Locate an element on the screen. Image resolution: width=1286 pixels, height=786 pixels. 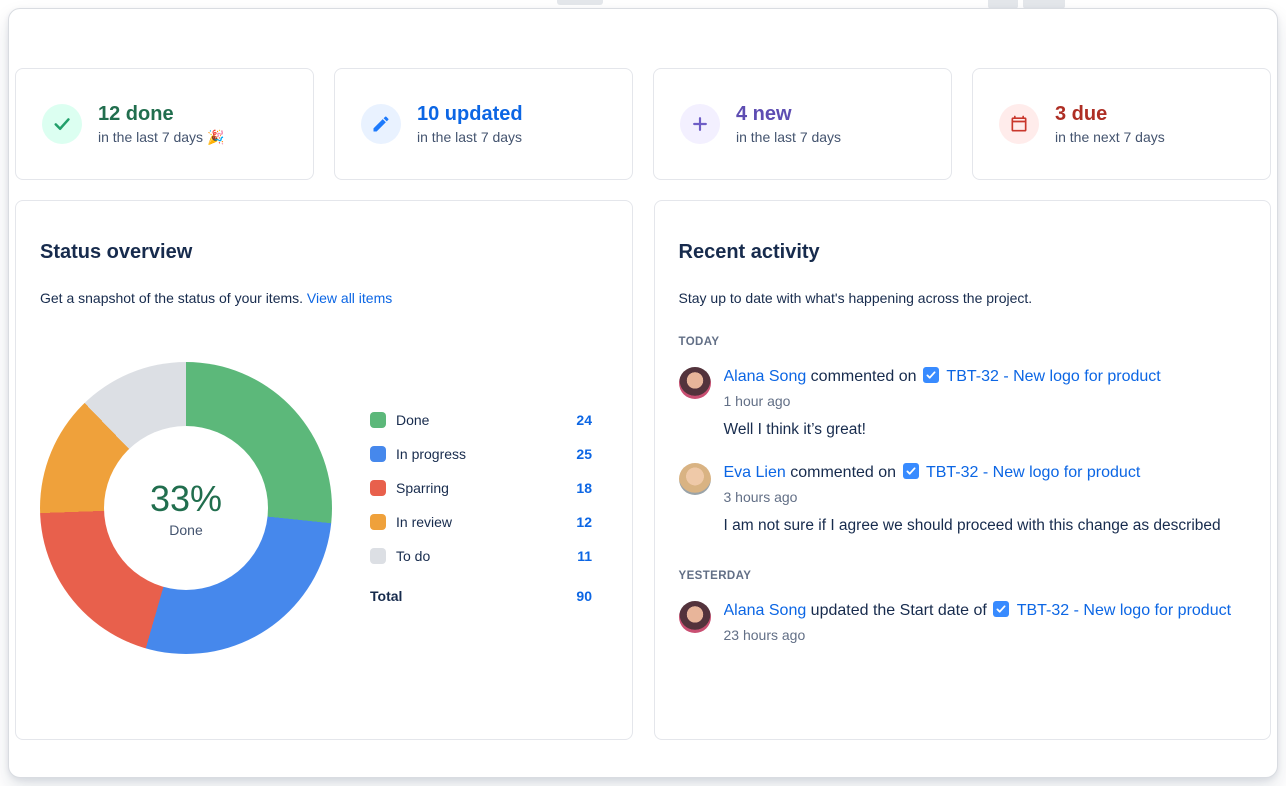
legend-item-done: Done 24 is located at coordinates (481, 420).